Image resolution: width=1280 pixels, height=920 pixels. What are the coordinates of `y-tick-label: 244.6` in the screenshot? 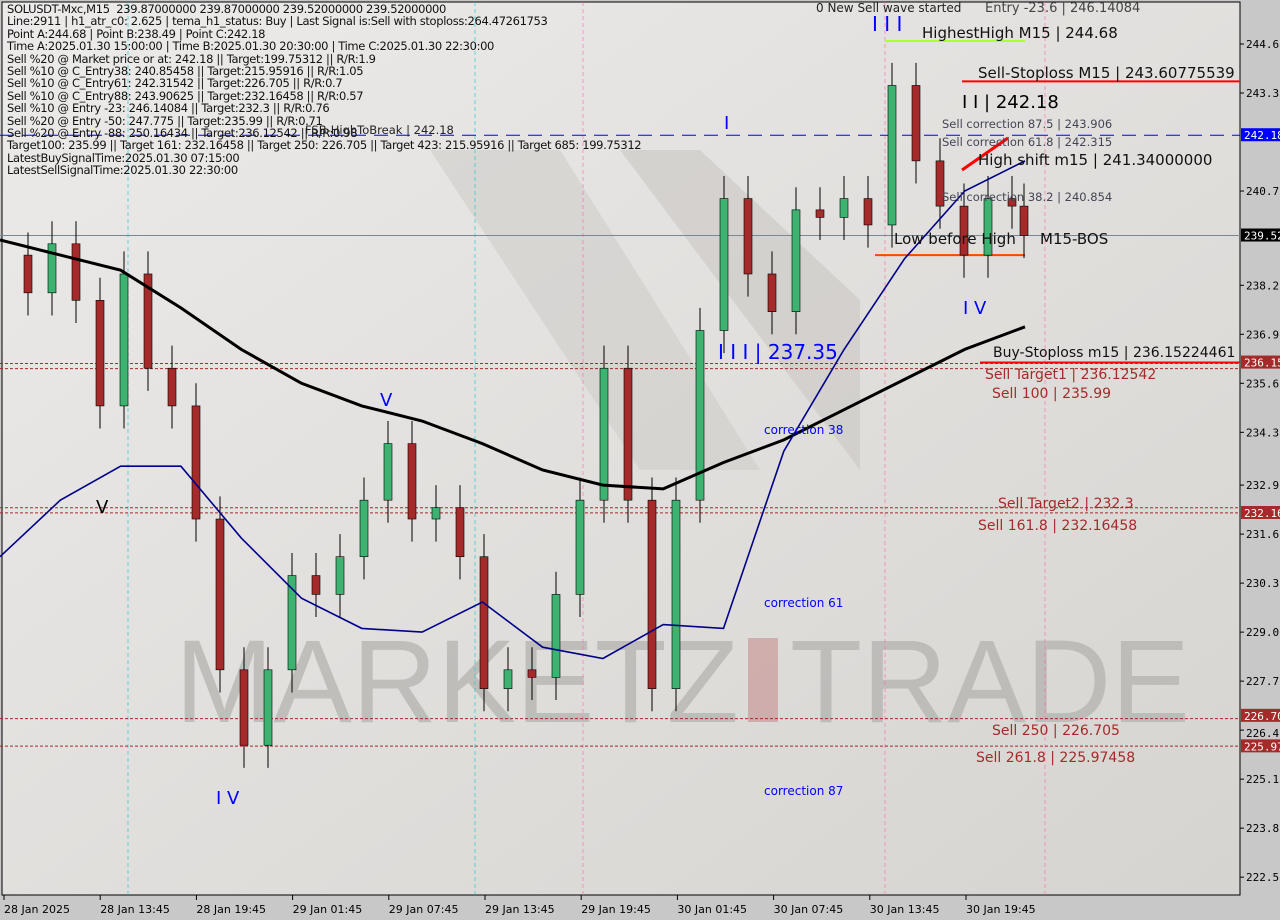 It's located at (1262, 44).